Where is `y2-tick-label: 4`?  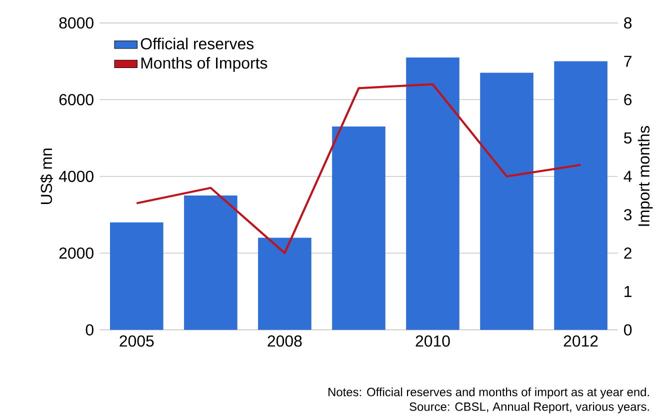
y2-tick-label: 4 is located at coordinates (628, 176).